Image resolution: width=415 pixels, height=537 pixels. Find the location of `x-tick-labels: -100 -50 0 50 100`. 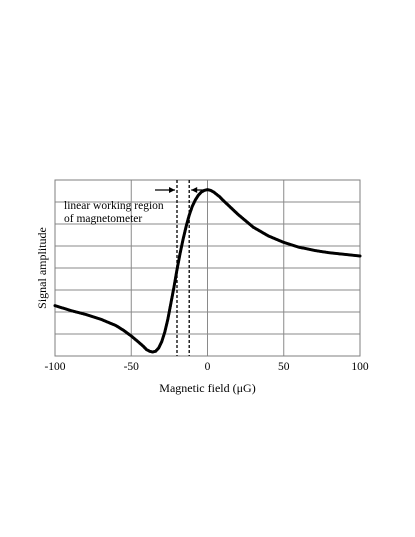

x-tick-labels: -100 -50 0 50 100 is located at coordinates (206, 367).